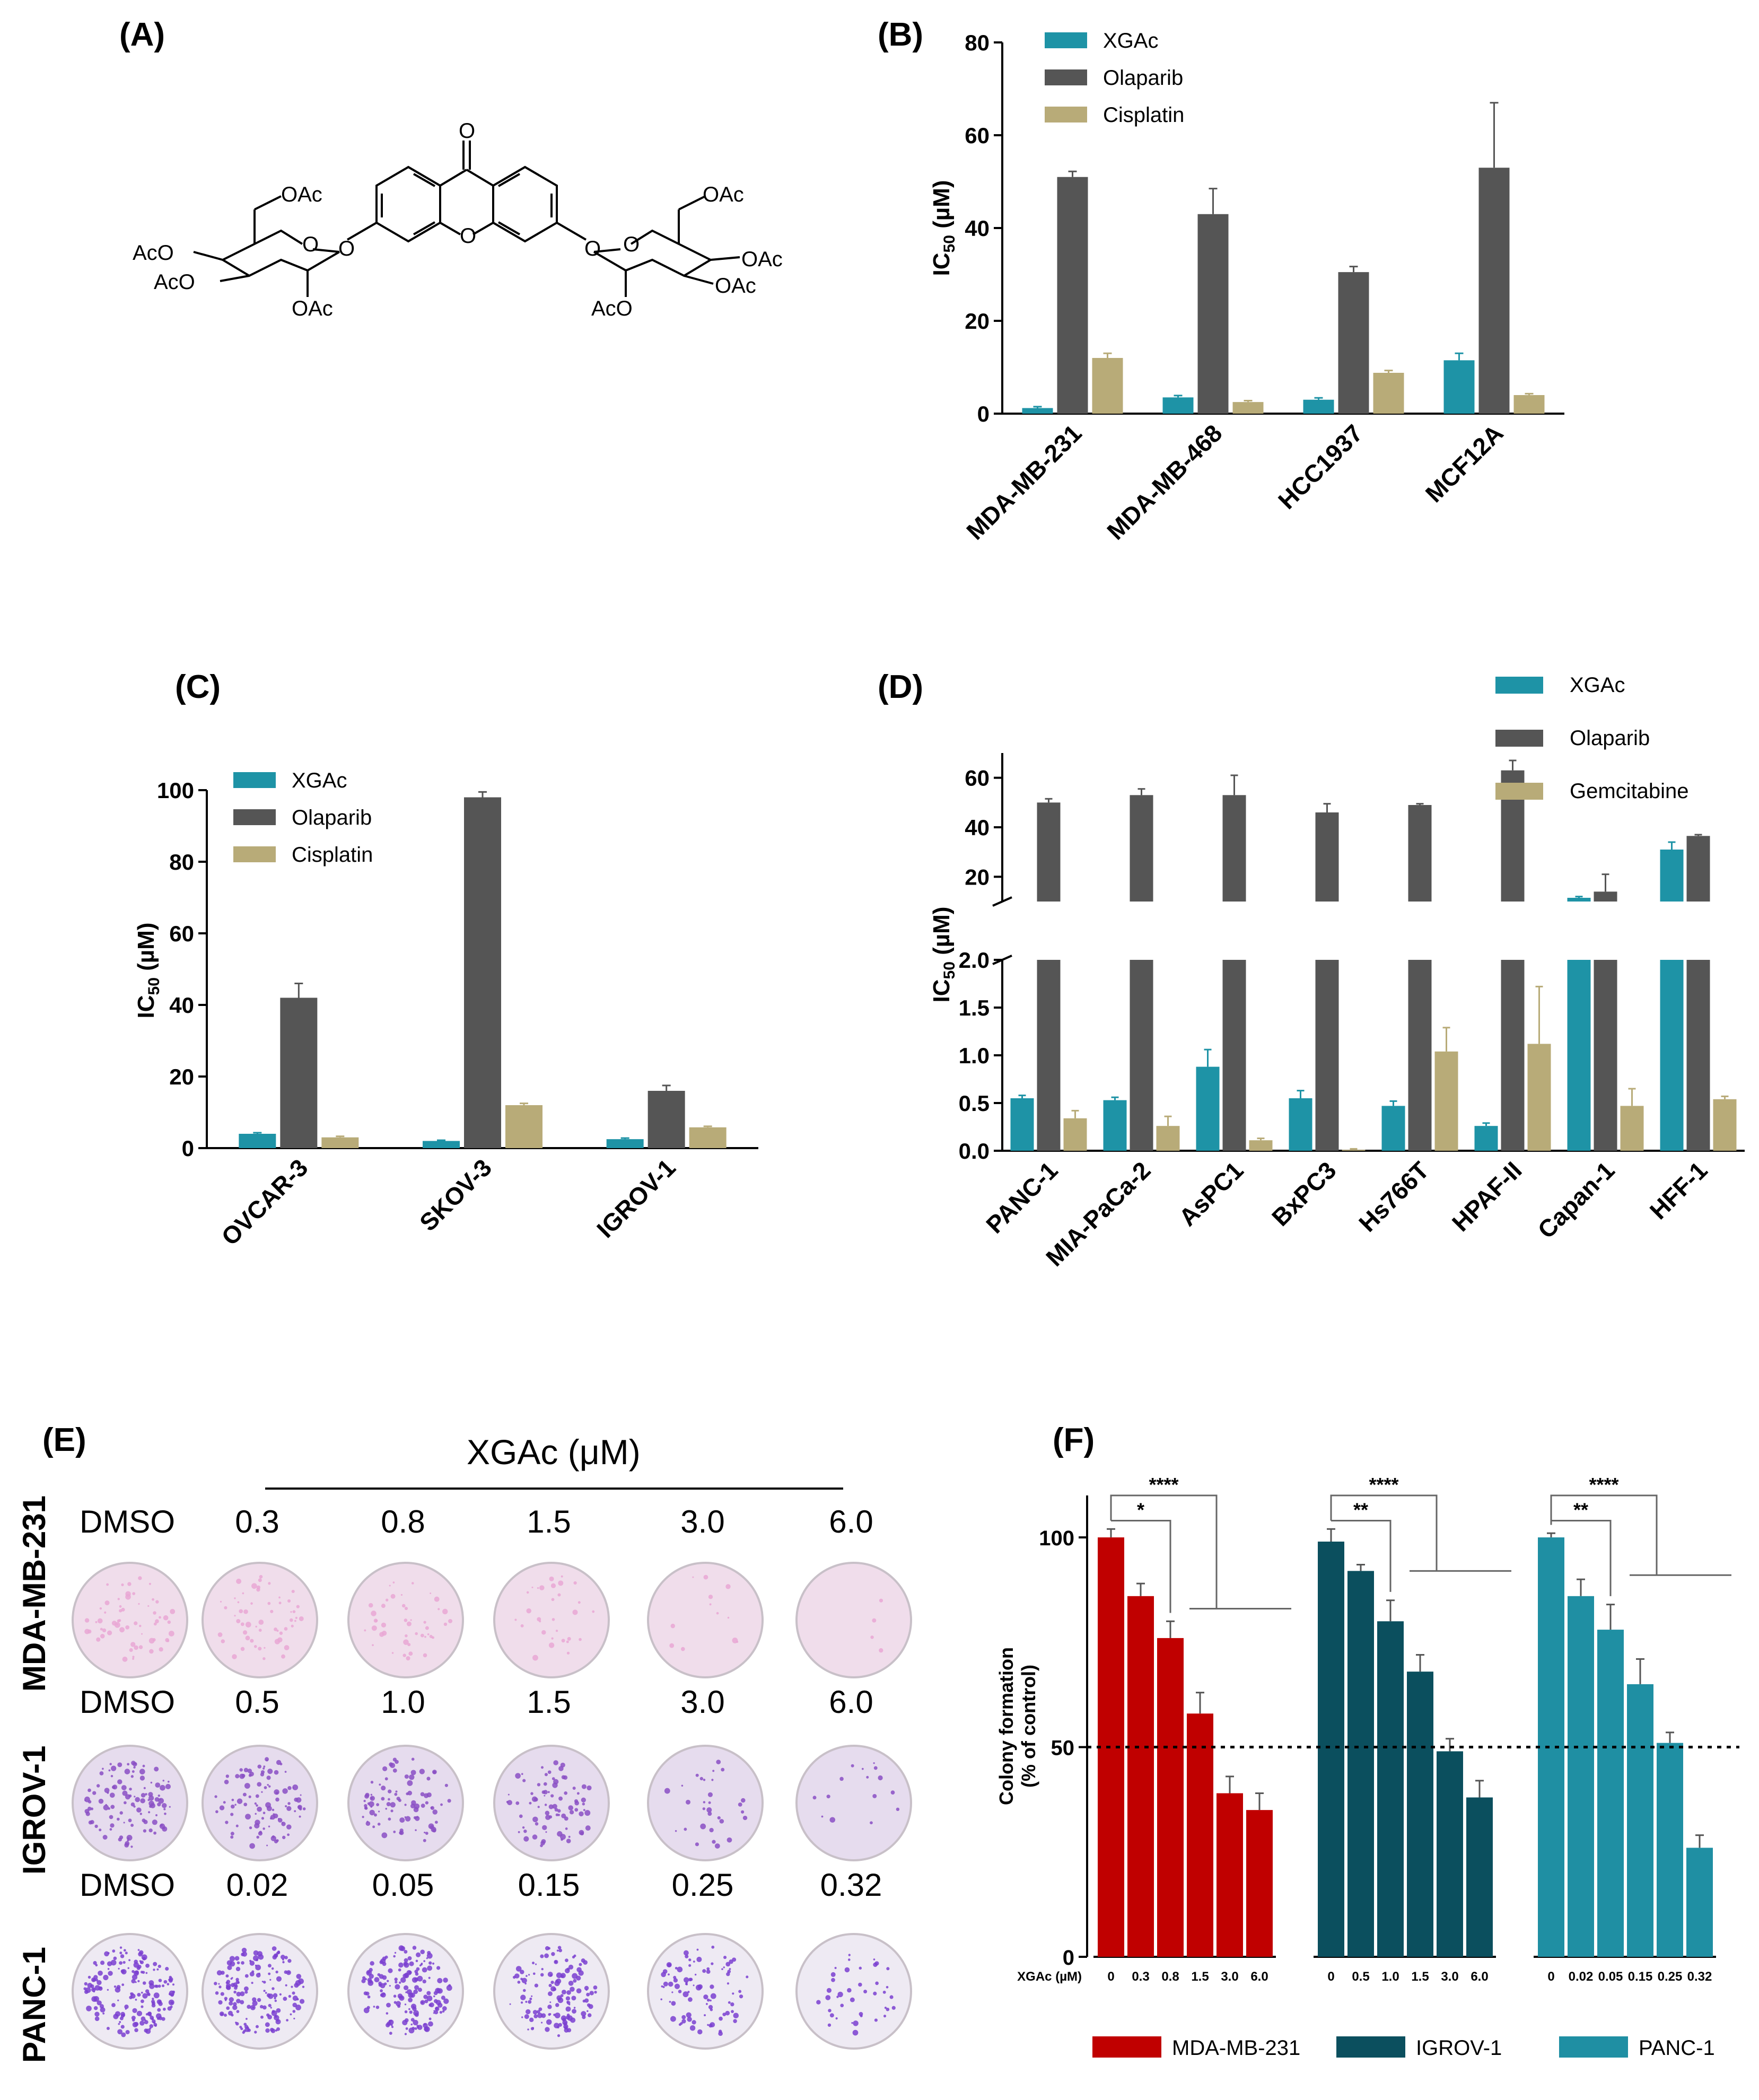 The width and height of the screenshot is (1759, 2100). I want to click on y-tick-label: 80, so click(182, 862).